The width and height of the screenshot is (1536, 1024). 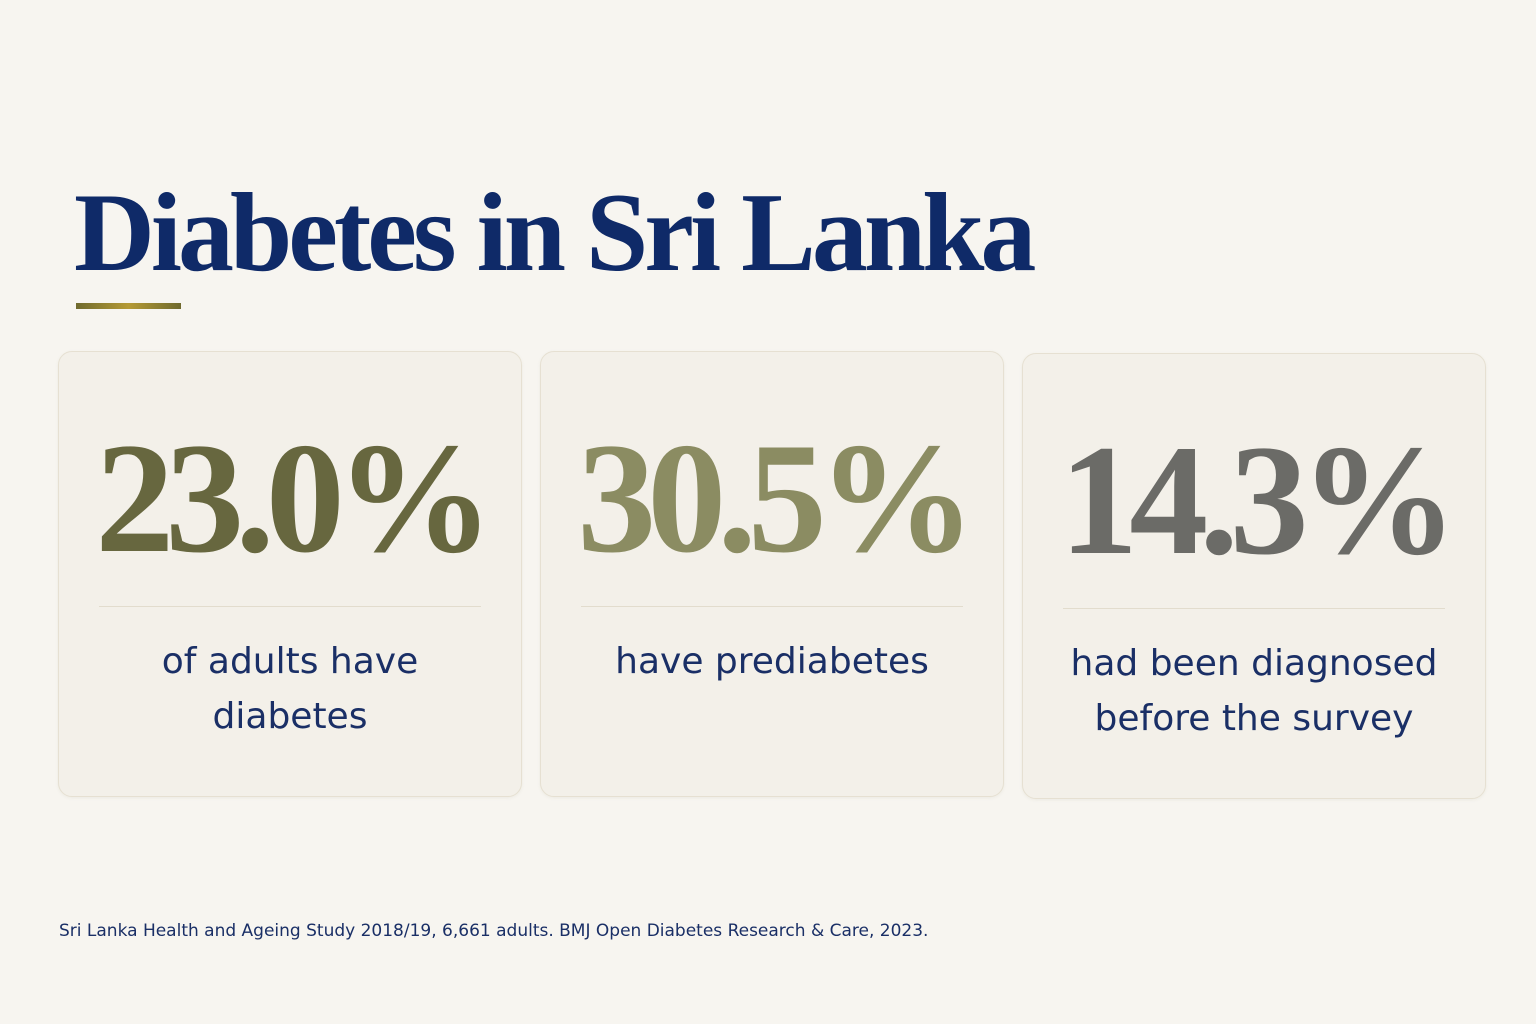 What do you see at coordinates (294, 498) in the screenshot?
I see `stat-value: 23.0%` at bounding box center [294, 498].